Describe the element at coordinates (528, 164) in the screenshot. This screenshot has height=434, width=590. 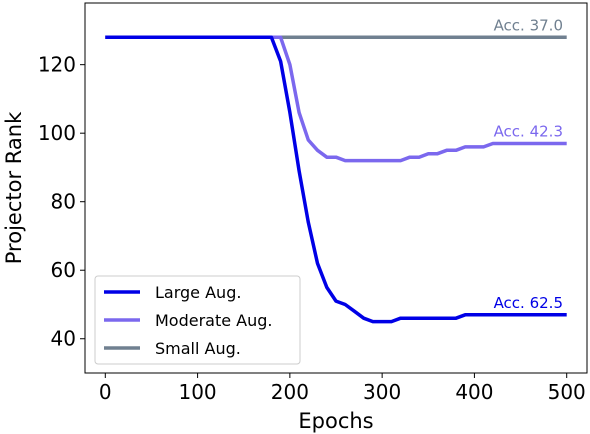
I see `annotation-layer: Acc. 62.5 Acc. 42.3 Acc. 37.0` at that location.